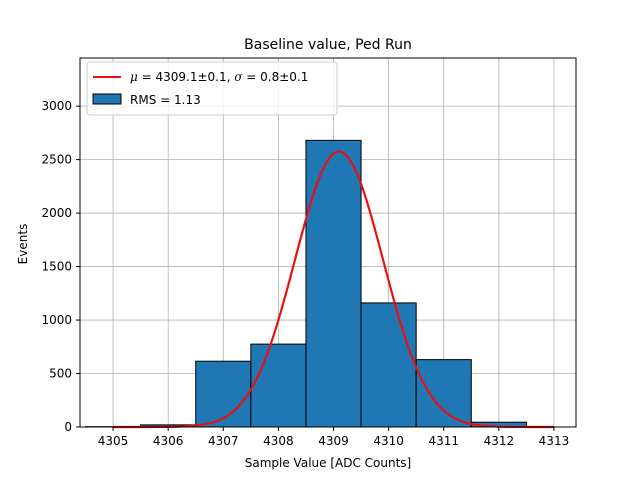 The width and height of the screenshot is (640, 480). I want to click on x-tick-label: 4311, so click(443, 441).